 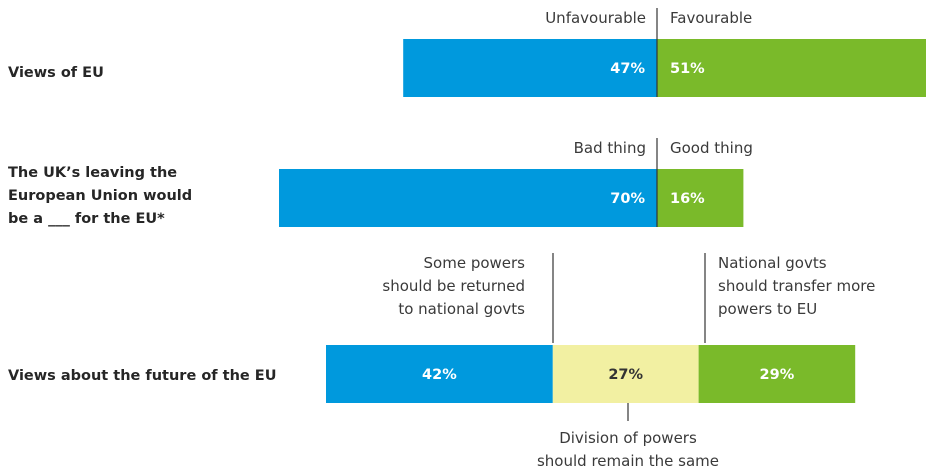 What do you see at coordinates (100, 196) in the screenshot?
I see `row-label-uk-leaving-line-2: European Union would` at bounding box center [100, 196].